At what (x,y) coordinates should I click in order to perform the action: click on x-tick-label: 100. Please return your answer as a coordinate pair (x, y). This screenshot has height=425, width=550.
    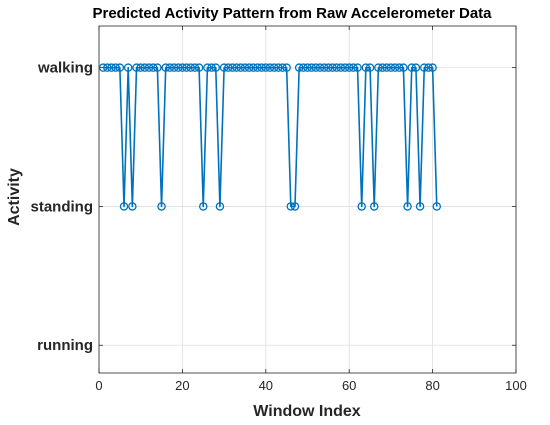
    Looking at the image, I should click on (516, 385).